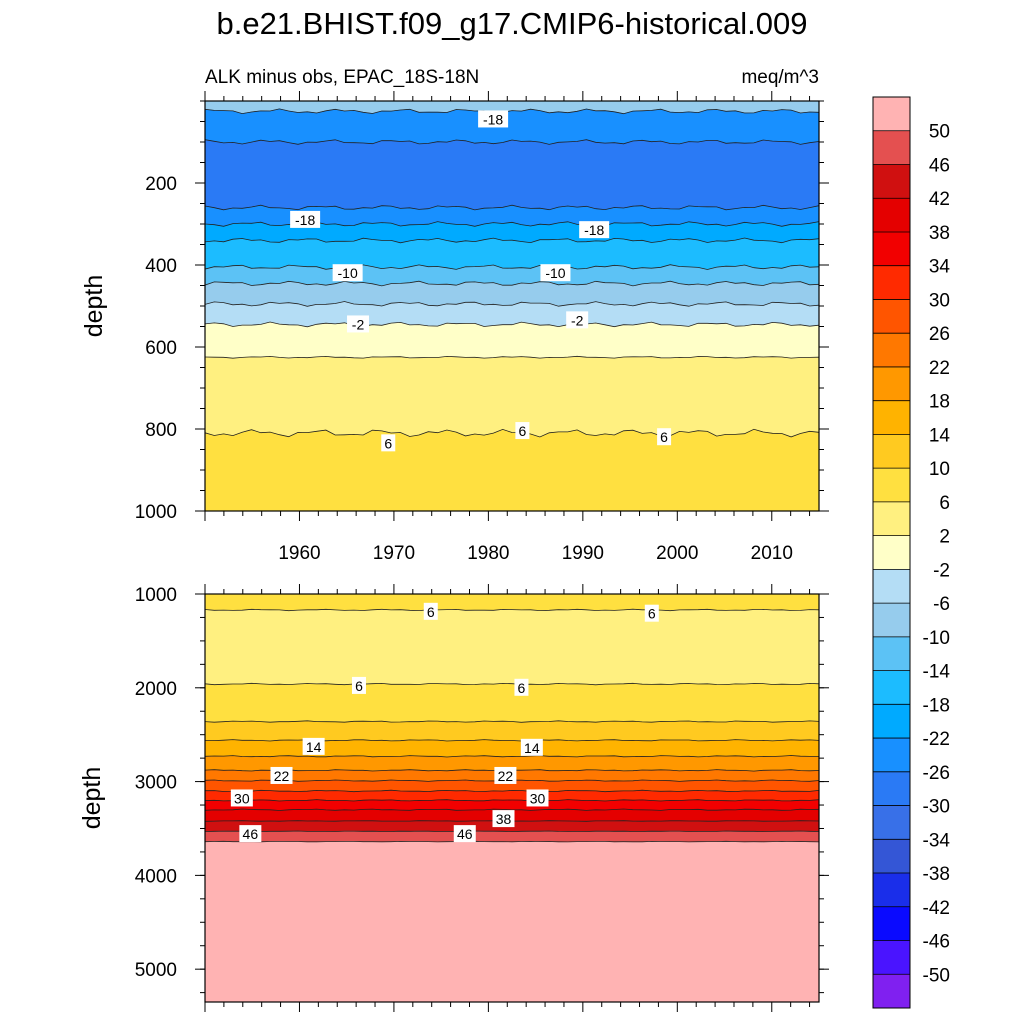 This screenshot has height=1024, width=1024. I want to click on upper-xtick-label: 1970, so click(394, 553).